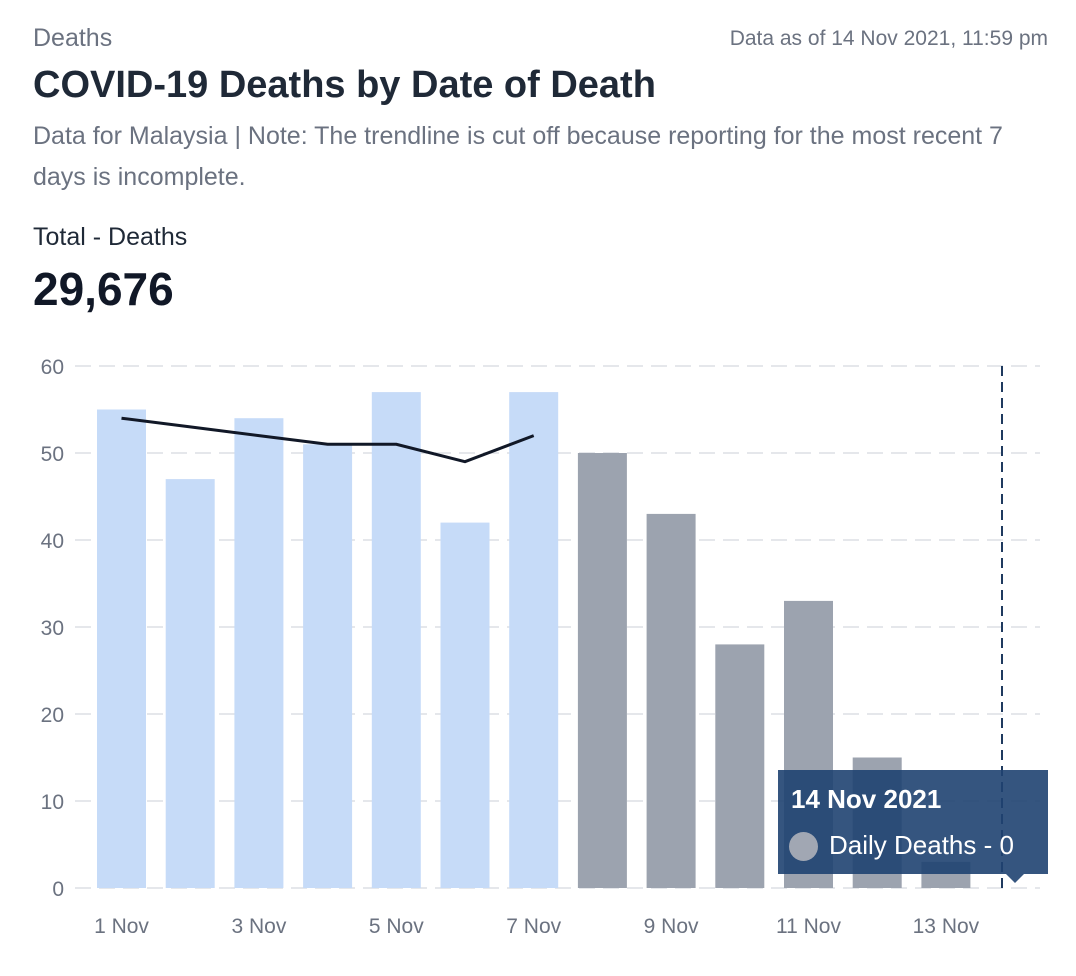  I want to click on section-eyebrow: Deaths, so click(73, 38).